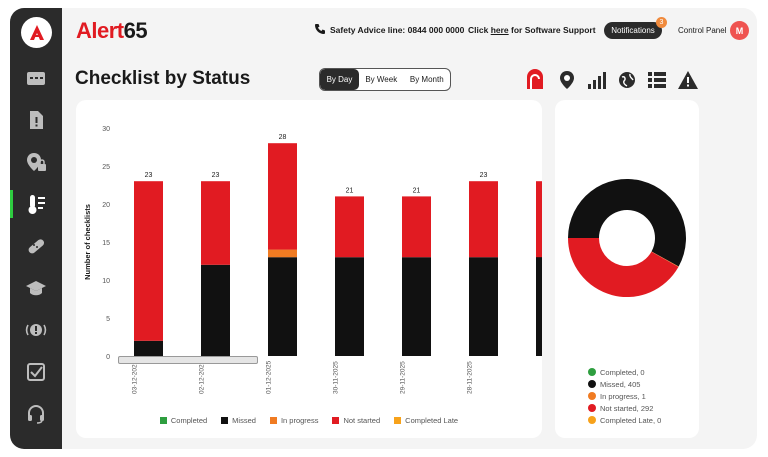 The image size is (768, 457). I want to click on phone-icon, so click(320, 29).